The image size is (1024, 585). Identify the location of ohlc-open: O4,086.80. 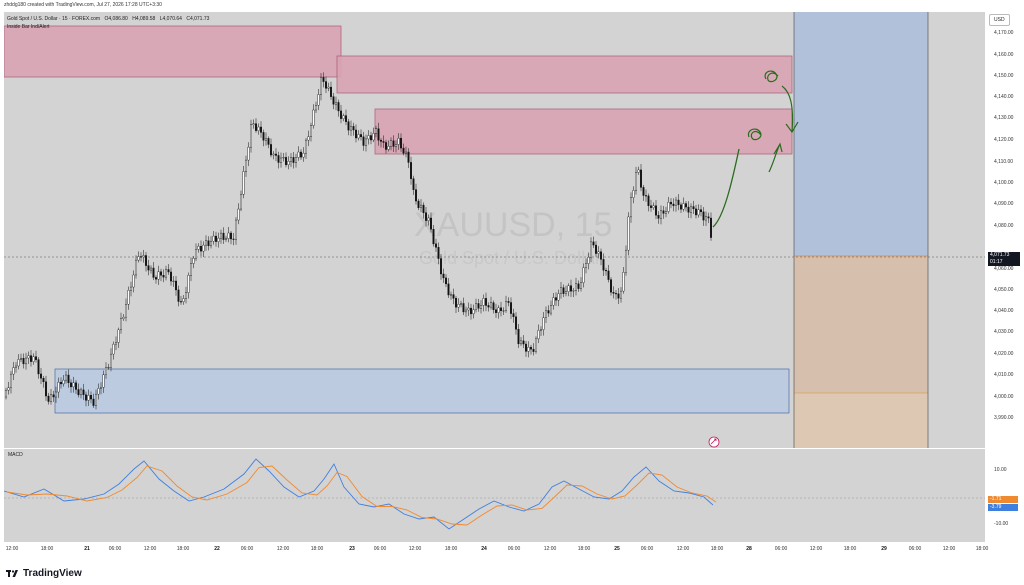
(116, 19).